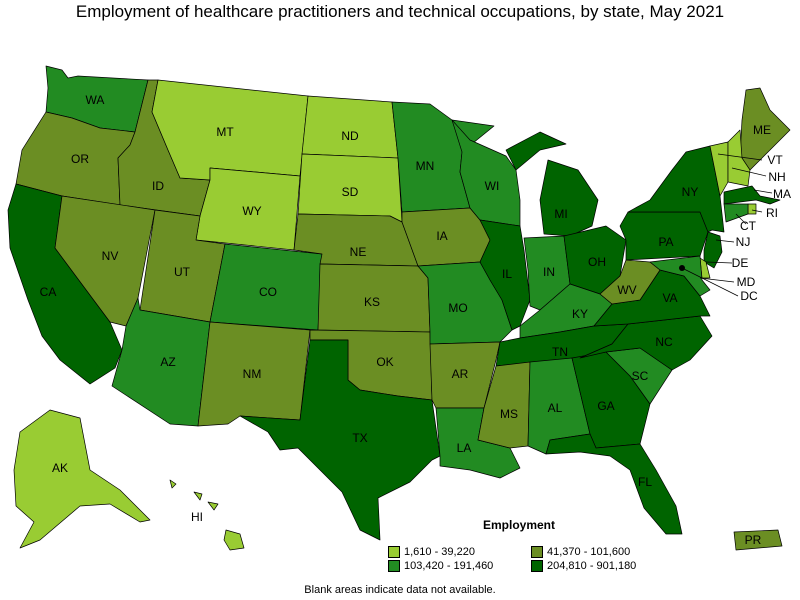 The image size is (800, 600). I want to click on state-ND, so click(350, 127).